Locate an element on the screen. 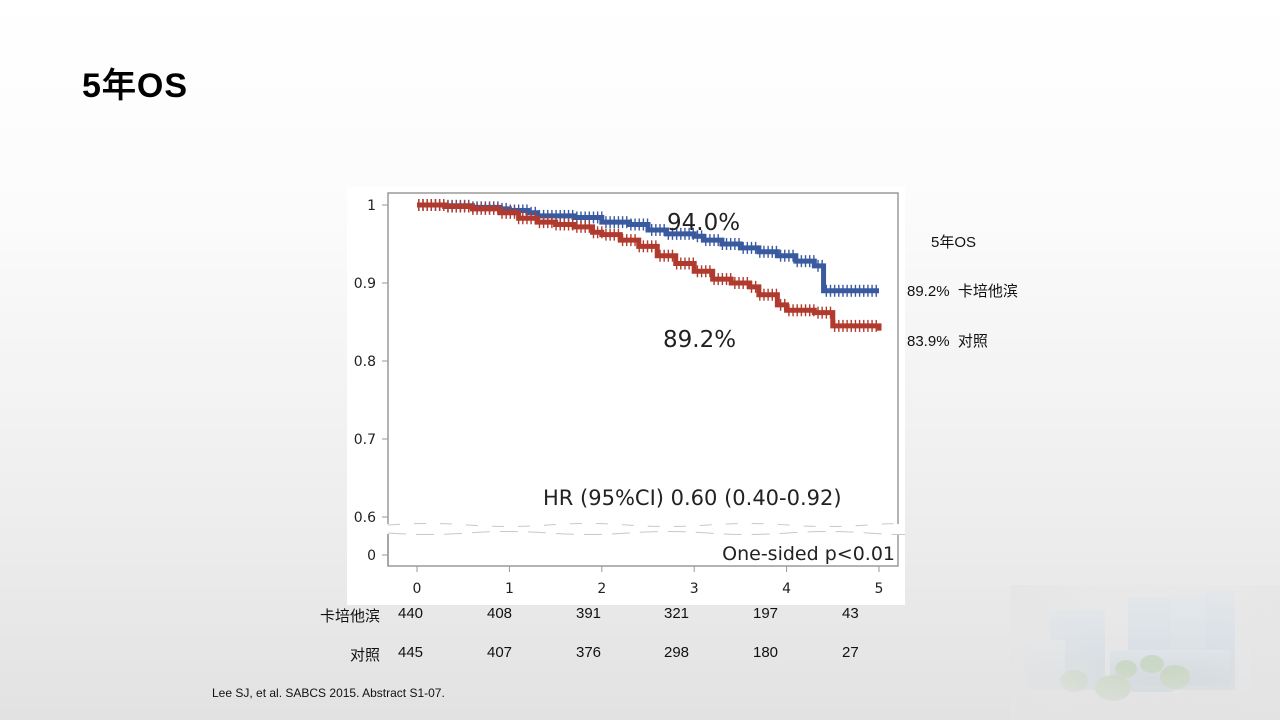 The width and height of the screenshot is (1280, 720). axis-break-line-upper is located at coordinates (646, 525).